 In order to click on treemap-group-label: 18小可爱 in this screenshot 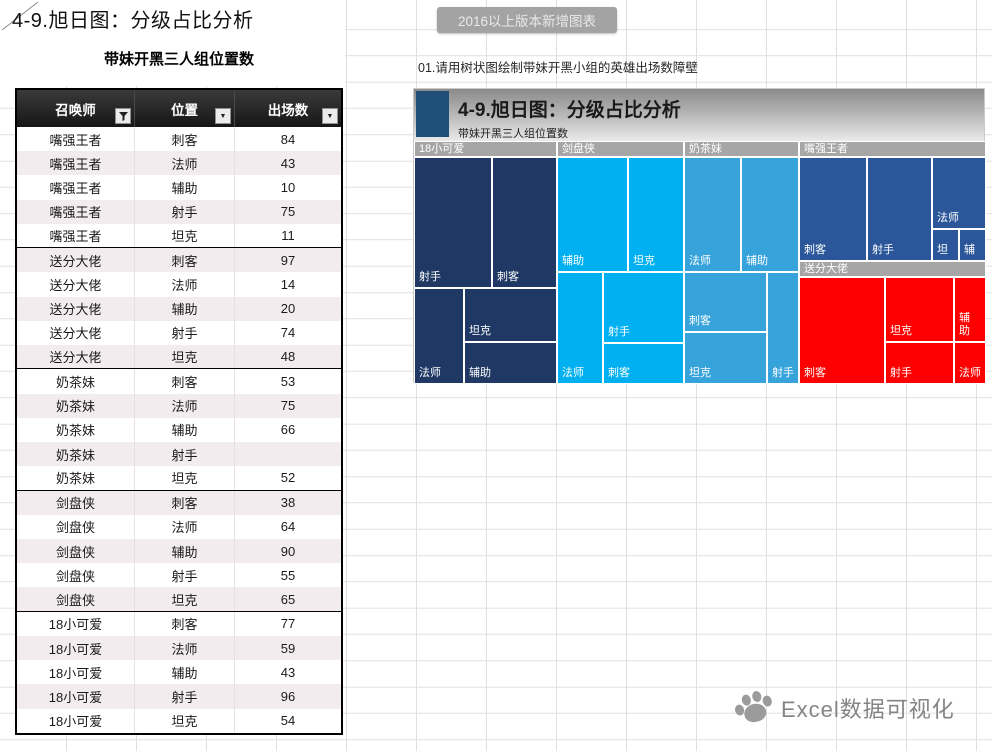, I will do `click(485, 149)`.